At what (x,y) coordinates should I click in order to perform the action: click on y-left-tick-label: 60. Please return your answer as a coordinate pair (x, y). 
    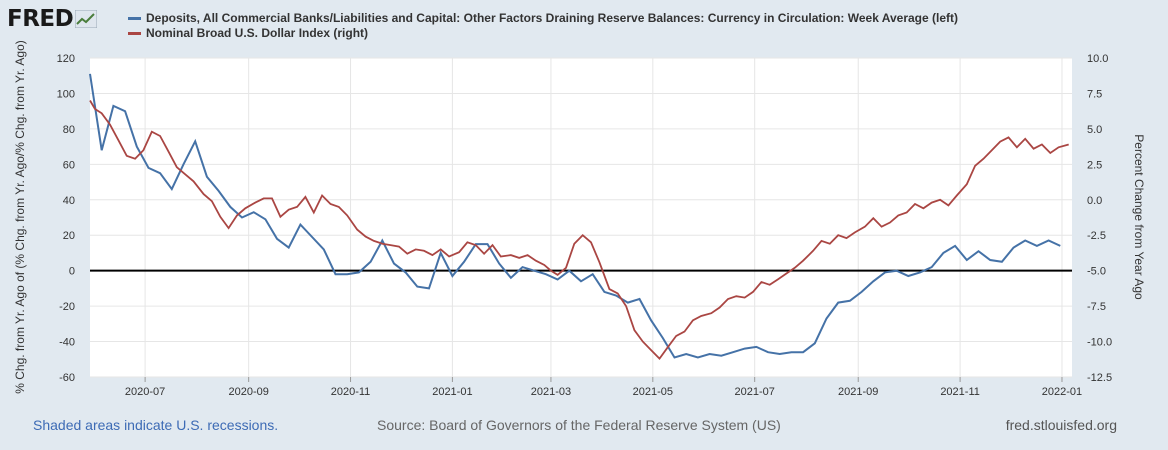
    Looking at the image, I should click on (69, 165).